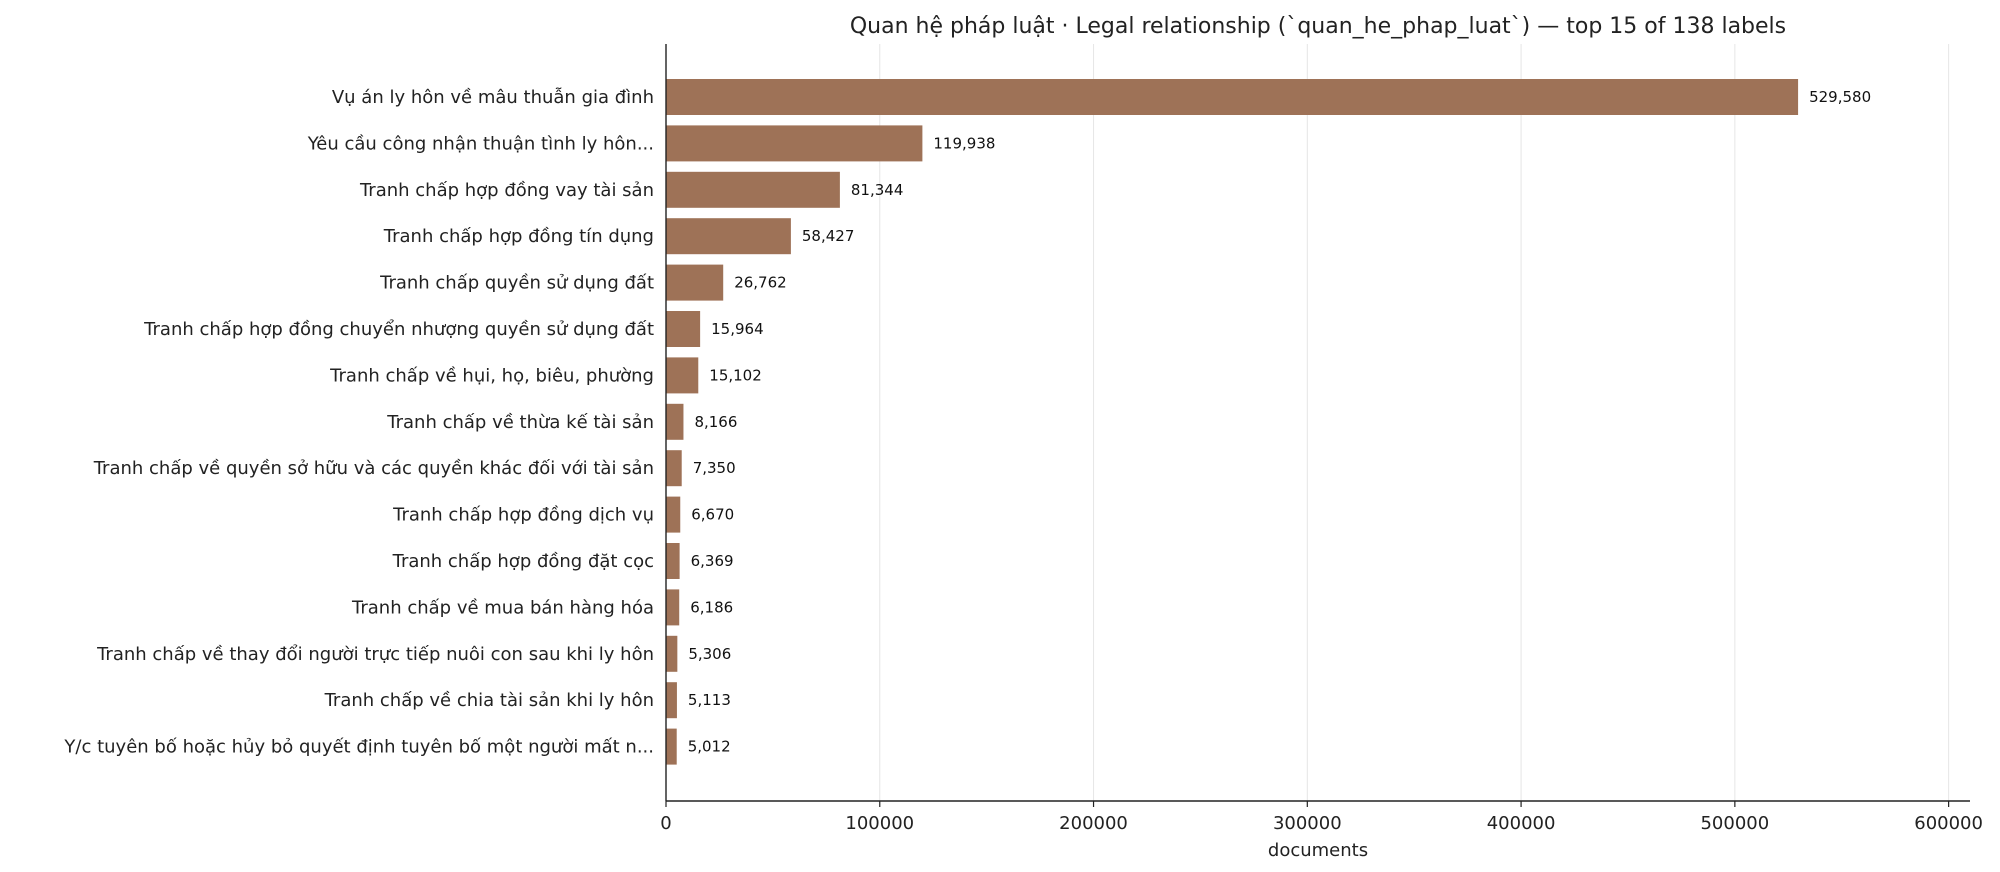  What do you see at coordinates (493, 97) in the screenshot?
I see `category-label: Vụ án ly hôn về mâu thuẫn gia đình` at bounding box center [493, 97].